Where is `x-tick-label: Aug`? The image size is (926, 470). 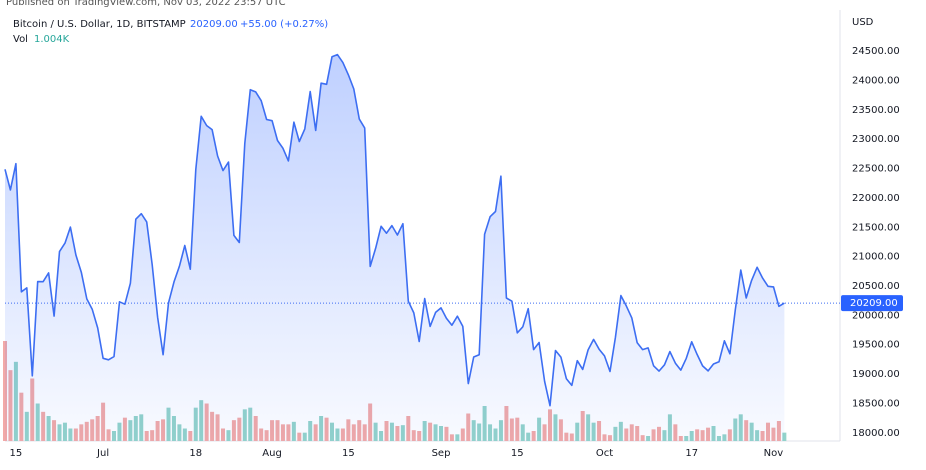 x-tick-label: Aug is located at coordinates (272, 453).